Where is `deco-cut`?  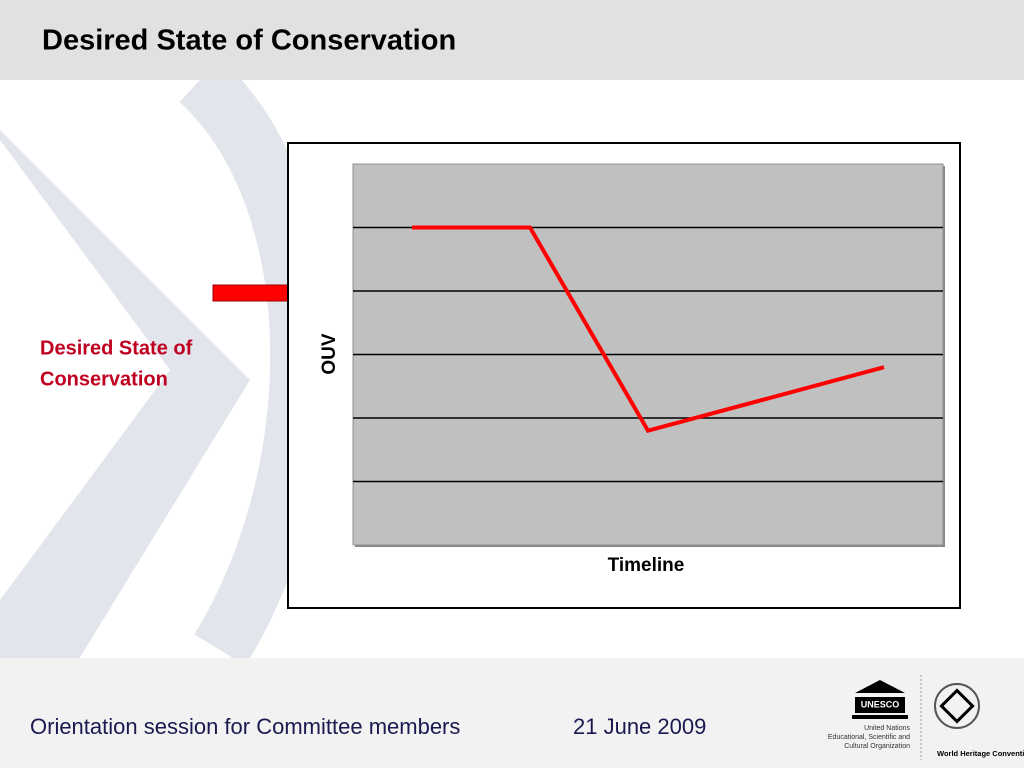
deco-cut is located at coordinates (85, 370).